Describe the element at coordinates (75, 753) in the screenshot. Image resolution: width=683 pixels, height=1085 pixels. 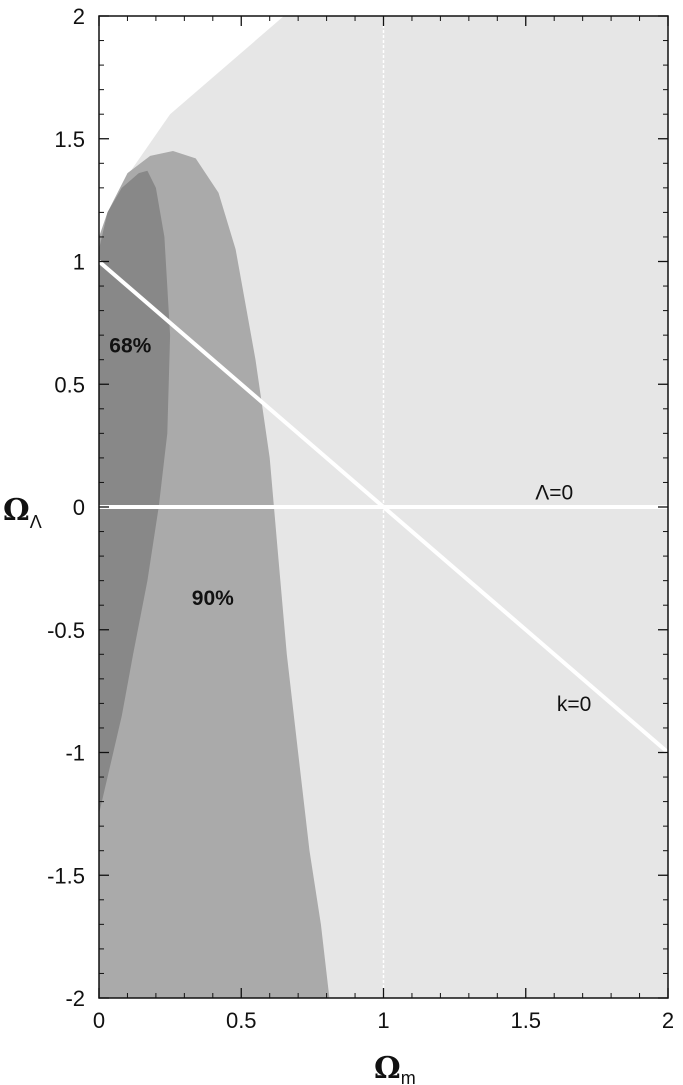
I see `y-tick-label: -1` at that location.